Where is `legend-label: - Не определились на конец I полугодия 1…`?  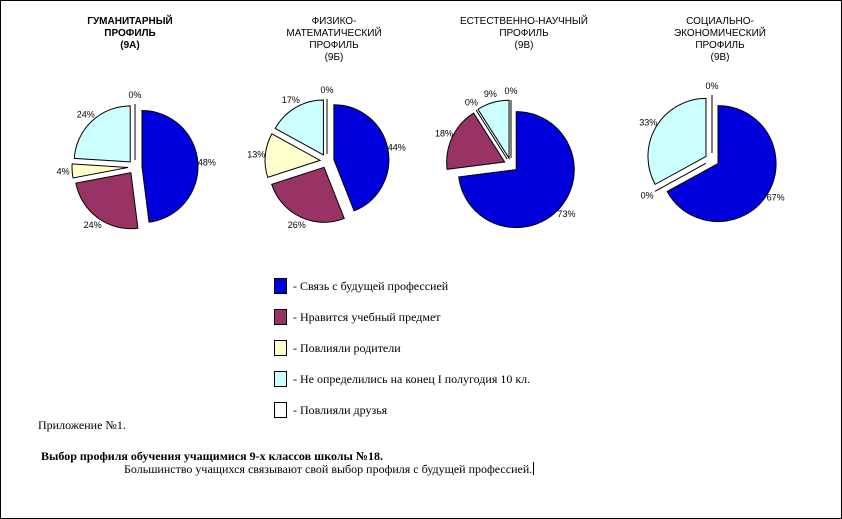 legend-label: - Не определились на конец I полугодия 1… is located at coordinates (412, 378).